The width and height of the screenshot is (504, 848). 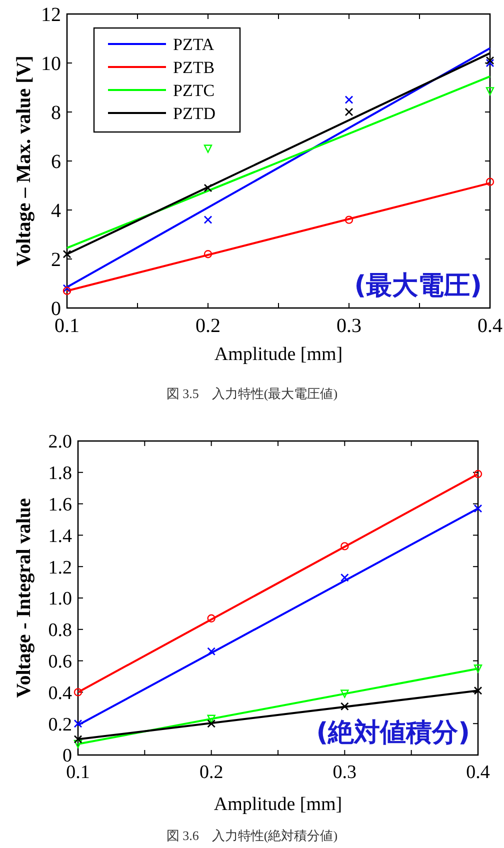 I want to click on y-tick-label: 1.0, so click(x=60, y=599).